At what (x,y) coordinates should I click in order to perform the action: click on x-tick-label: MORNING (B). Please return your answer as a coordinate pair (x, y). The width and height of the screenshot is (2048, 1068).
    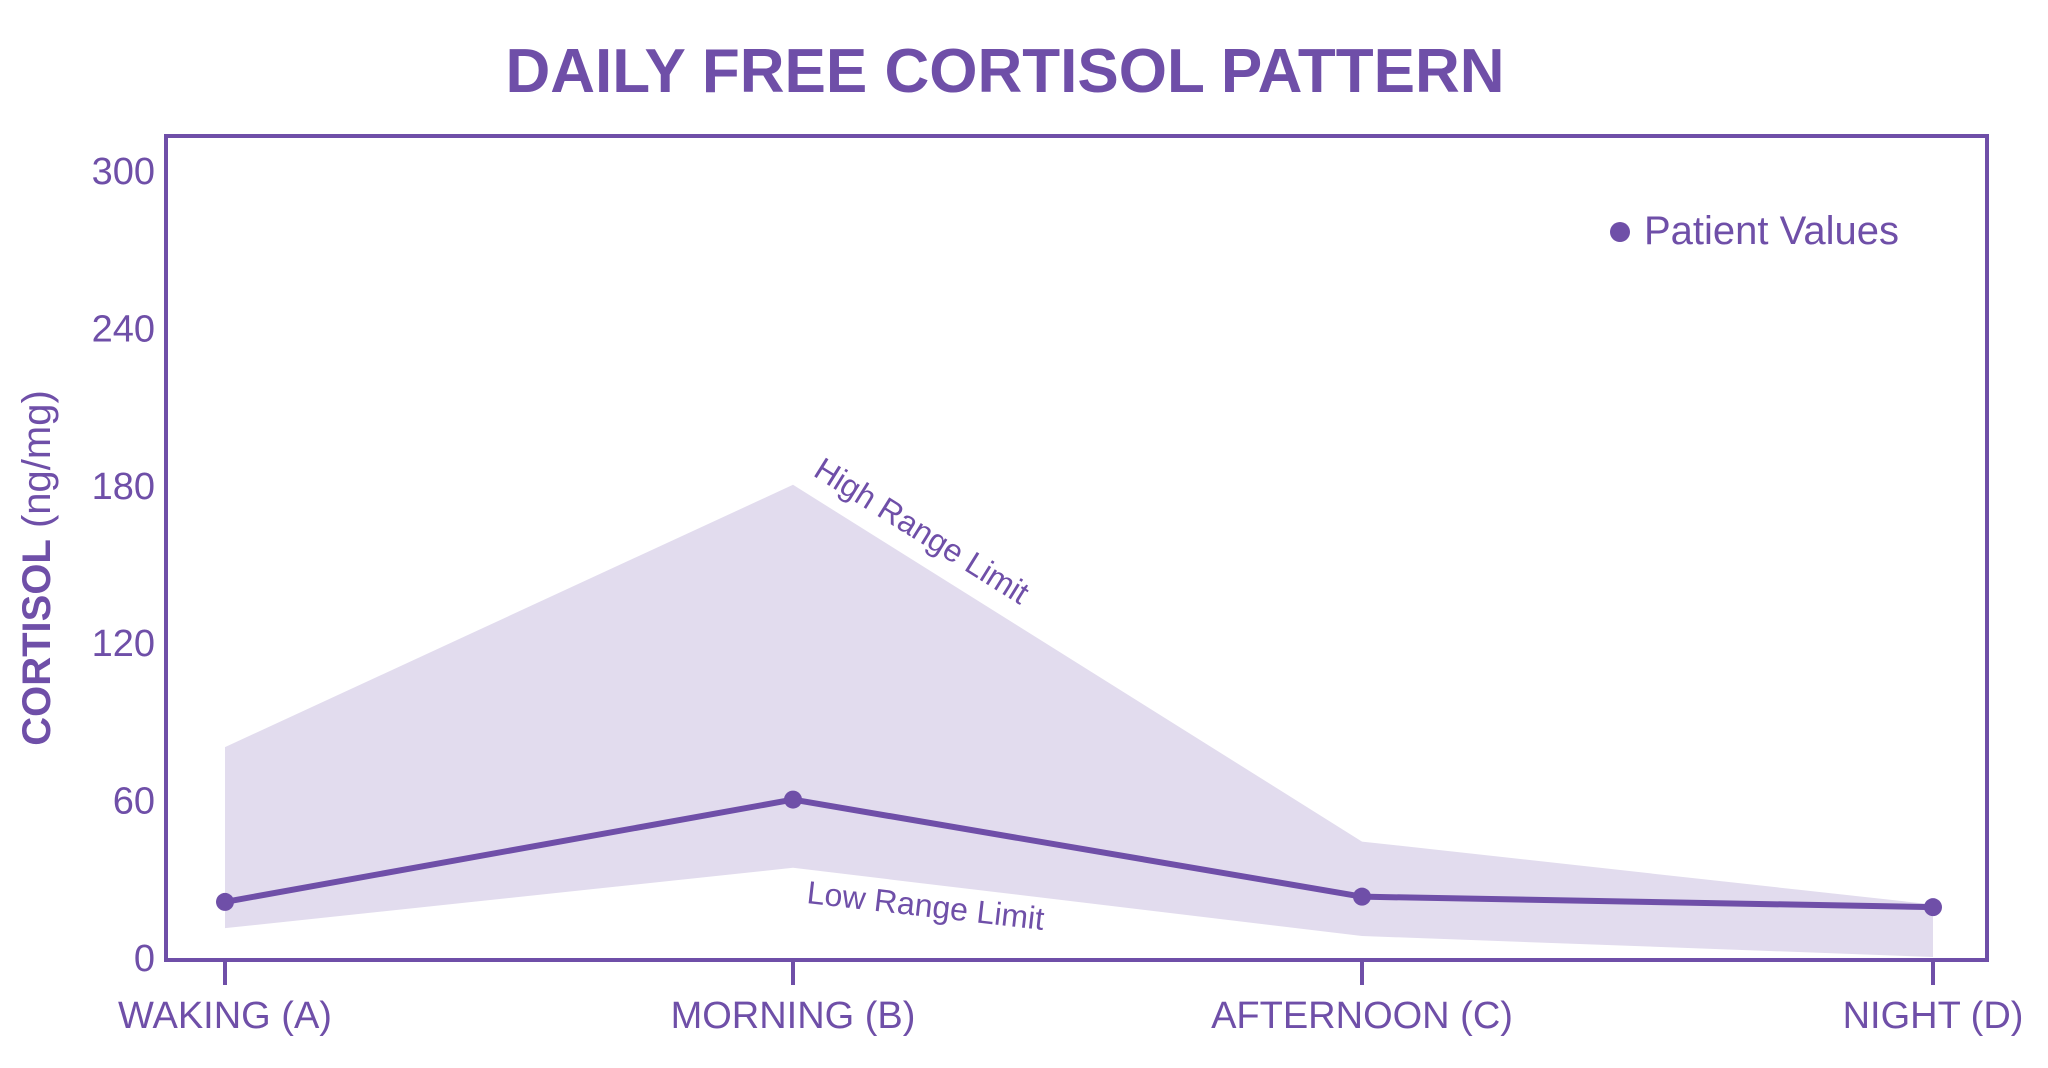
    Looking at the image, I should click on (793, 1016).